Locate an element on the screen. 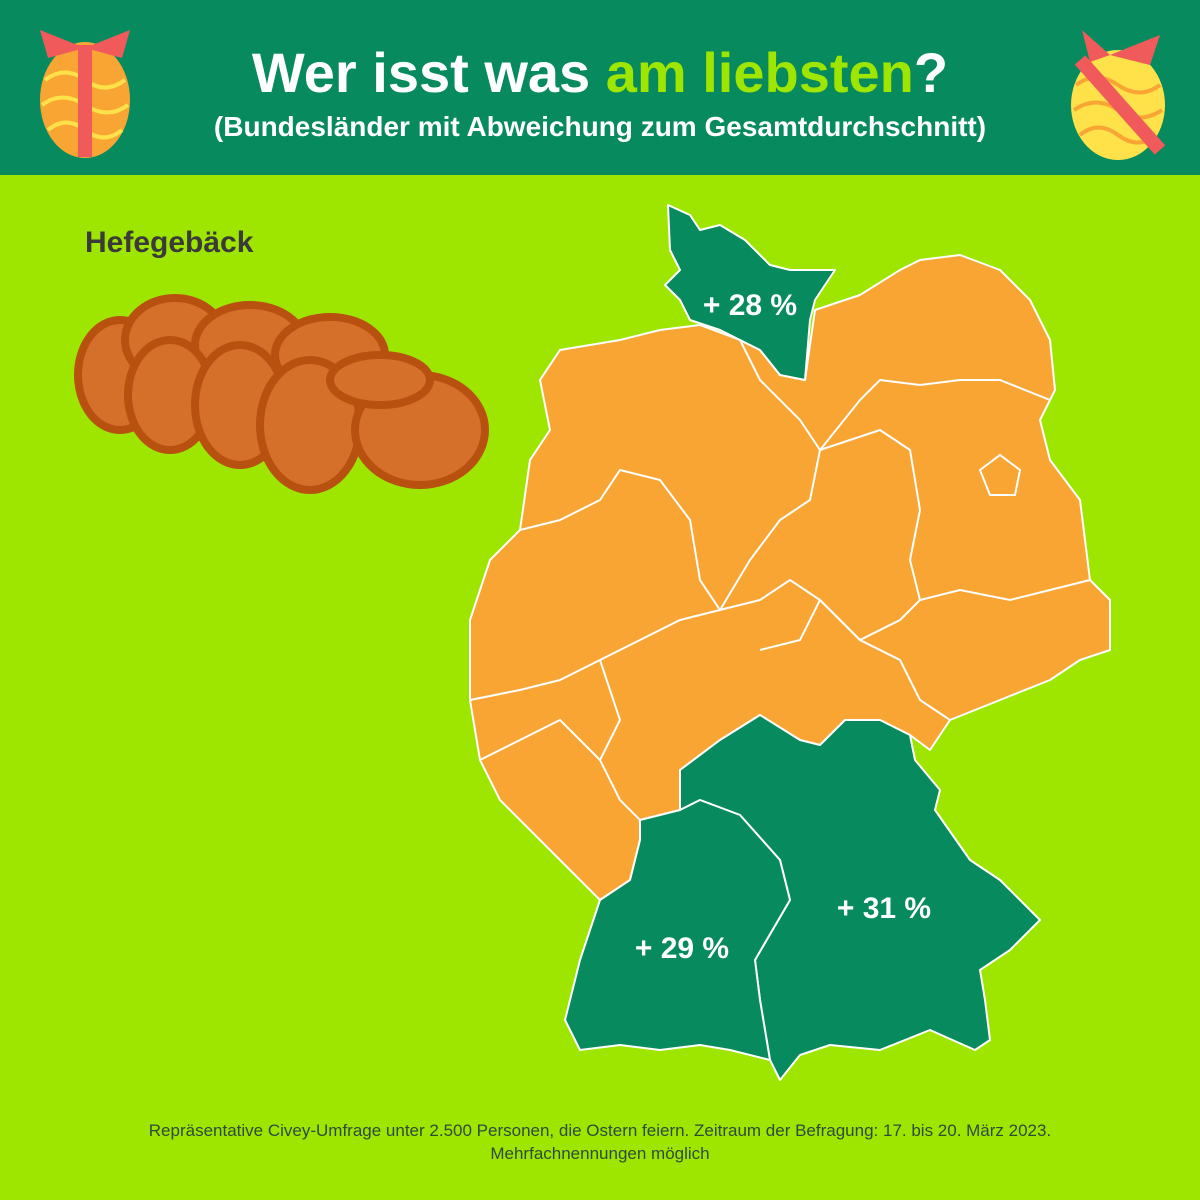 This screenshot has width=1200, height=1200. region-label: + 31 % is located at coordinates (884, 908).